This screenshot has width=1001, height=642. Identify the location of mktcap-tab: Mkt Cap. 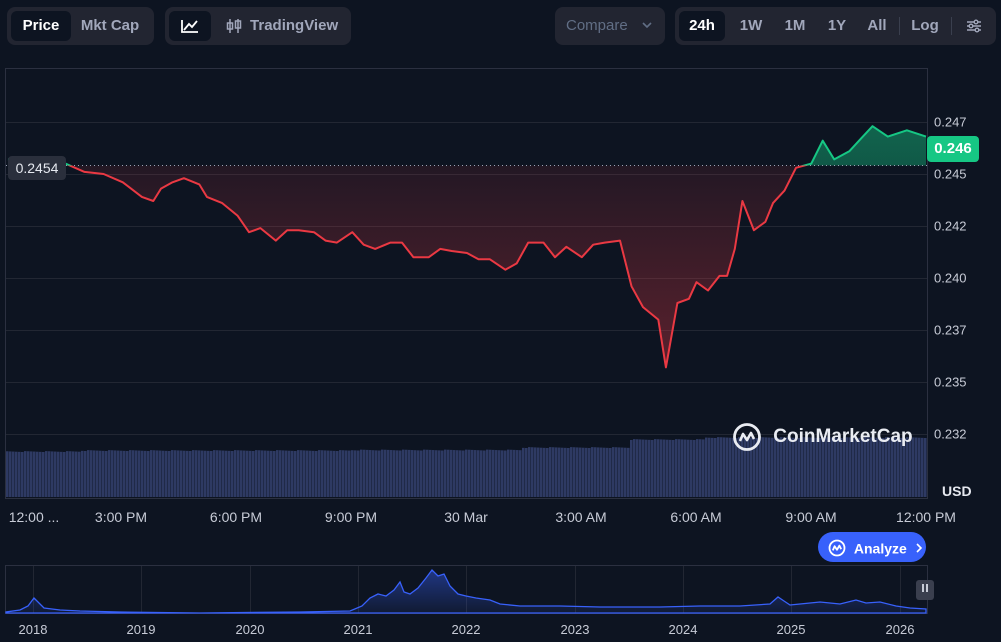
(110, 25).